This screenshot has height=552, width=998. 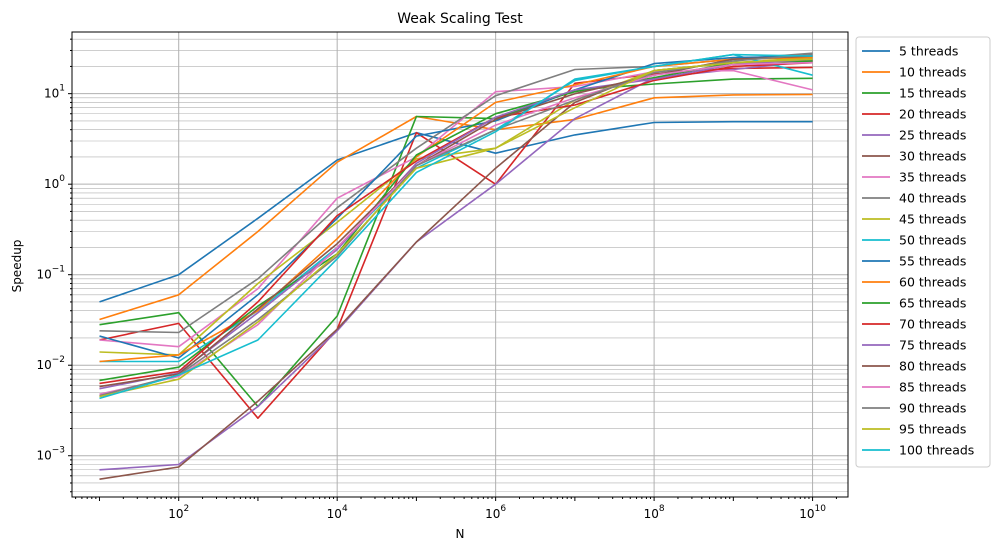 What do you see at coordinates (932, 408) in the screenshot?
I see `legend-label: 90 threads` at bounding box center [932, 408].